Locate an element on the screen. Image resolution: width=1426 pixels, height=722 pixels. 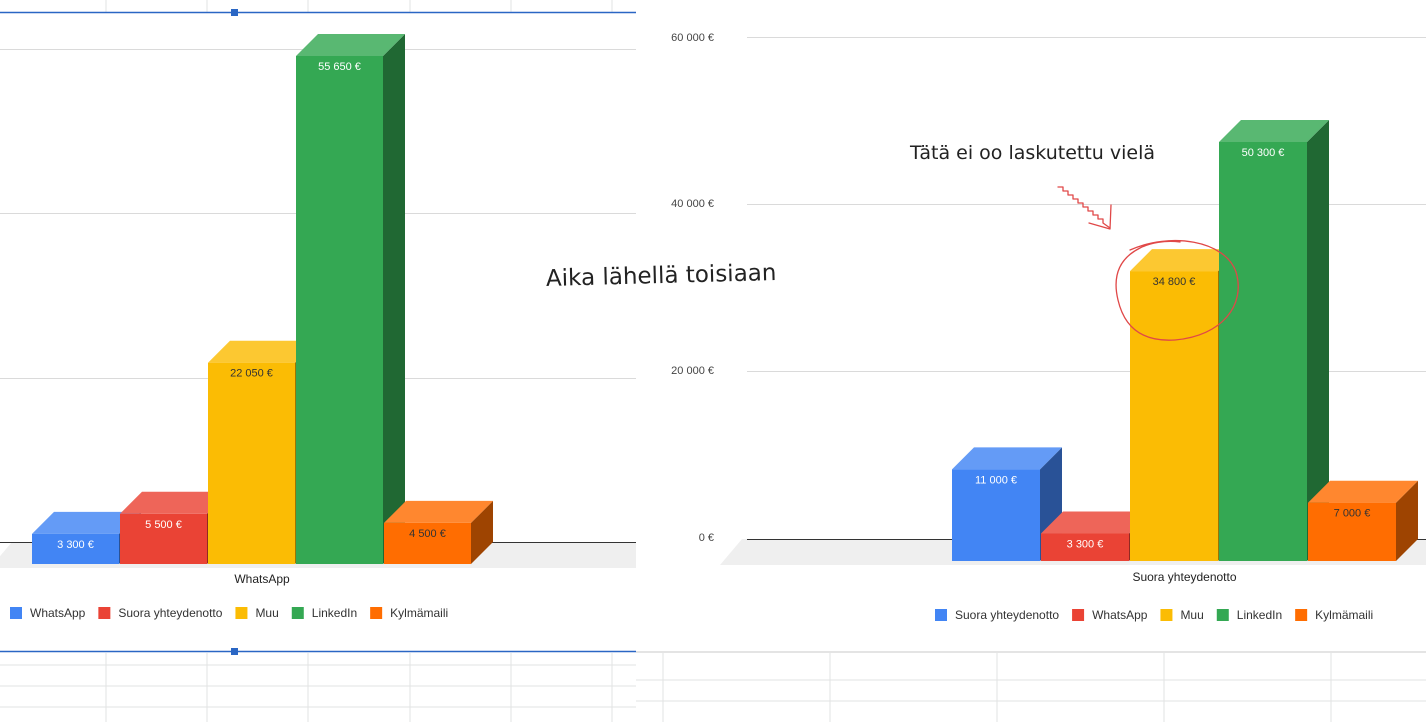
y-tick-label: 40 000 € is located at coordinates (692, 204).